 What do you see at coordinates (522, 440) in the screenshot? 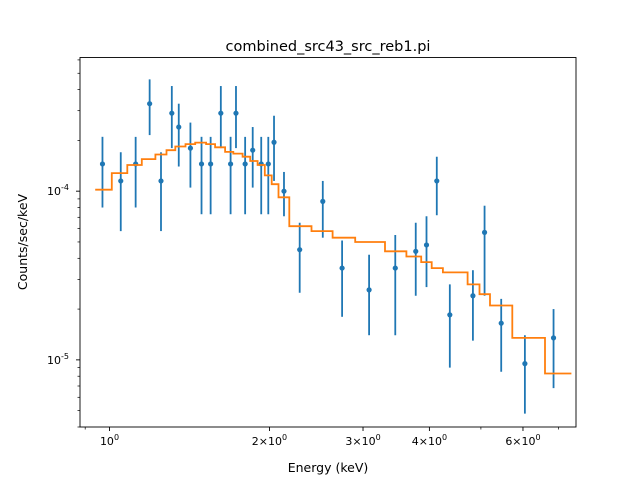
I see `x-tick-label: 6×100` at bounding box center [522, 440].